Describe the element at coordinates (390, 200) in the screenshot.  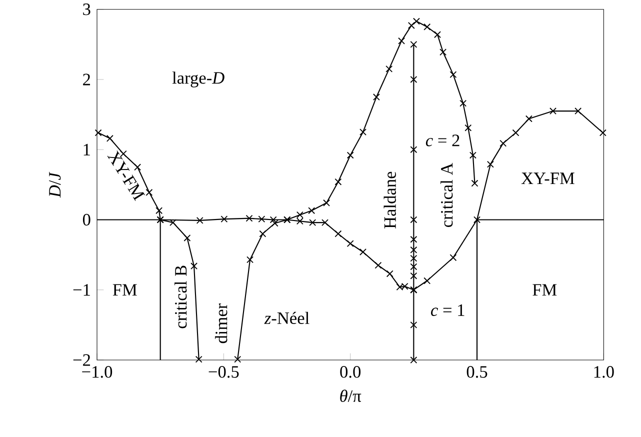
I see `annotation: Haldane` at that location.